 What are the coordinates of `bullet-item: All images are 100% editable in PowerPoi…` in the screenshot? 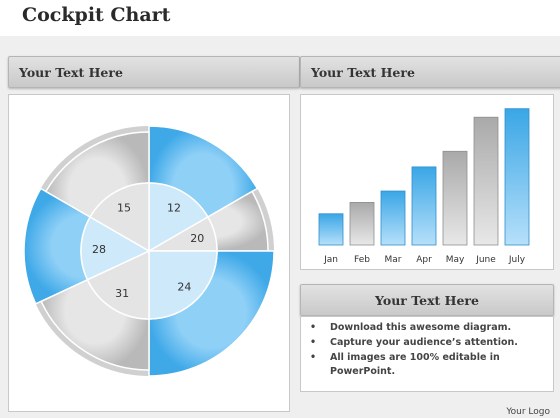 It's located at (428, 365).